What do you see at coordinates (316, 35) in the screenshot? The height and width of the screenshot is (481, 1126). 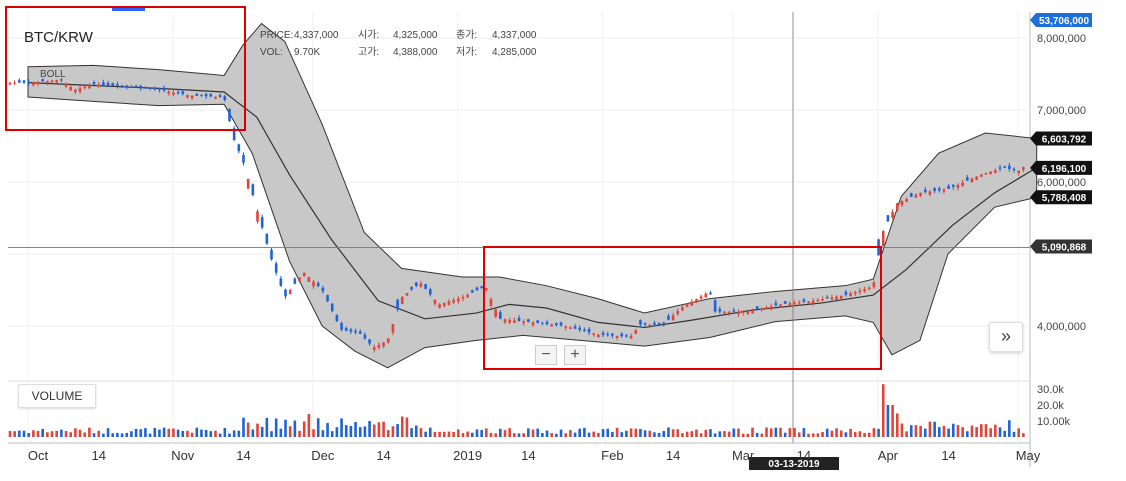 I see `price-value: 4,337,000` at bounding box center [316, 35].